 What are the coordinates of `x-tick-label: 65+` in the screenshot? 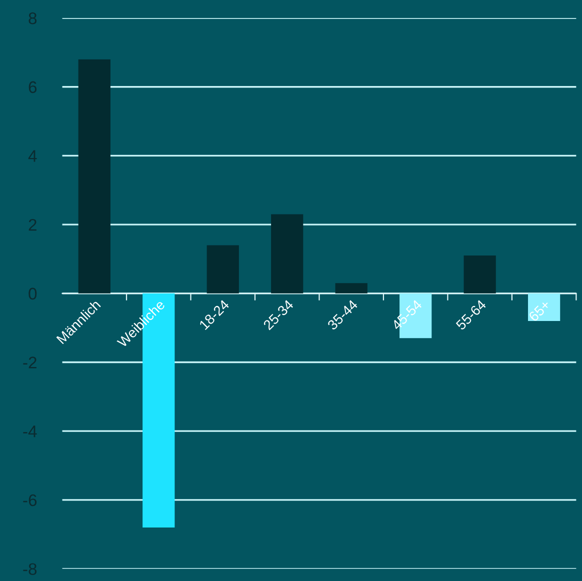 It's located at (539, 310).